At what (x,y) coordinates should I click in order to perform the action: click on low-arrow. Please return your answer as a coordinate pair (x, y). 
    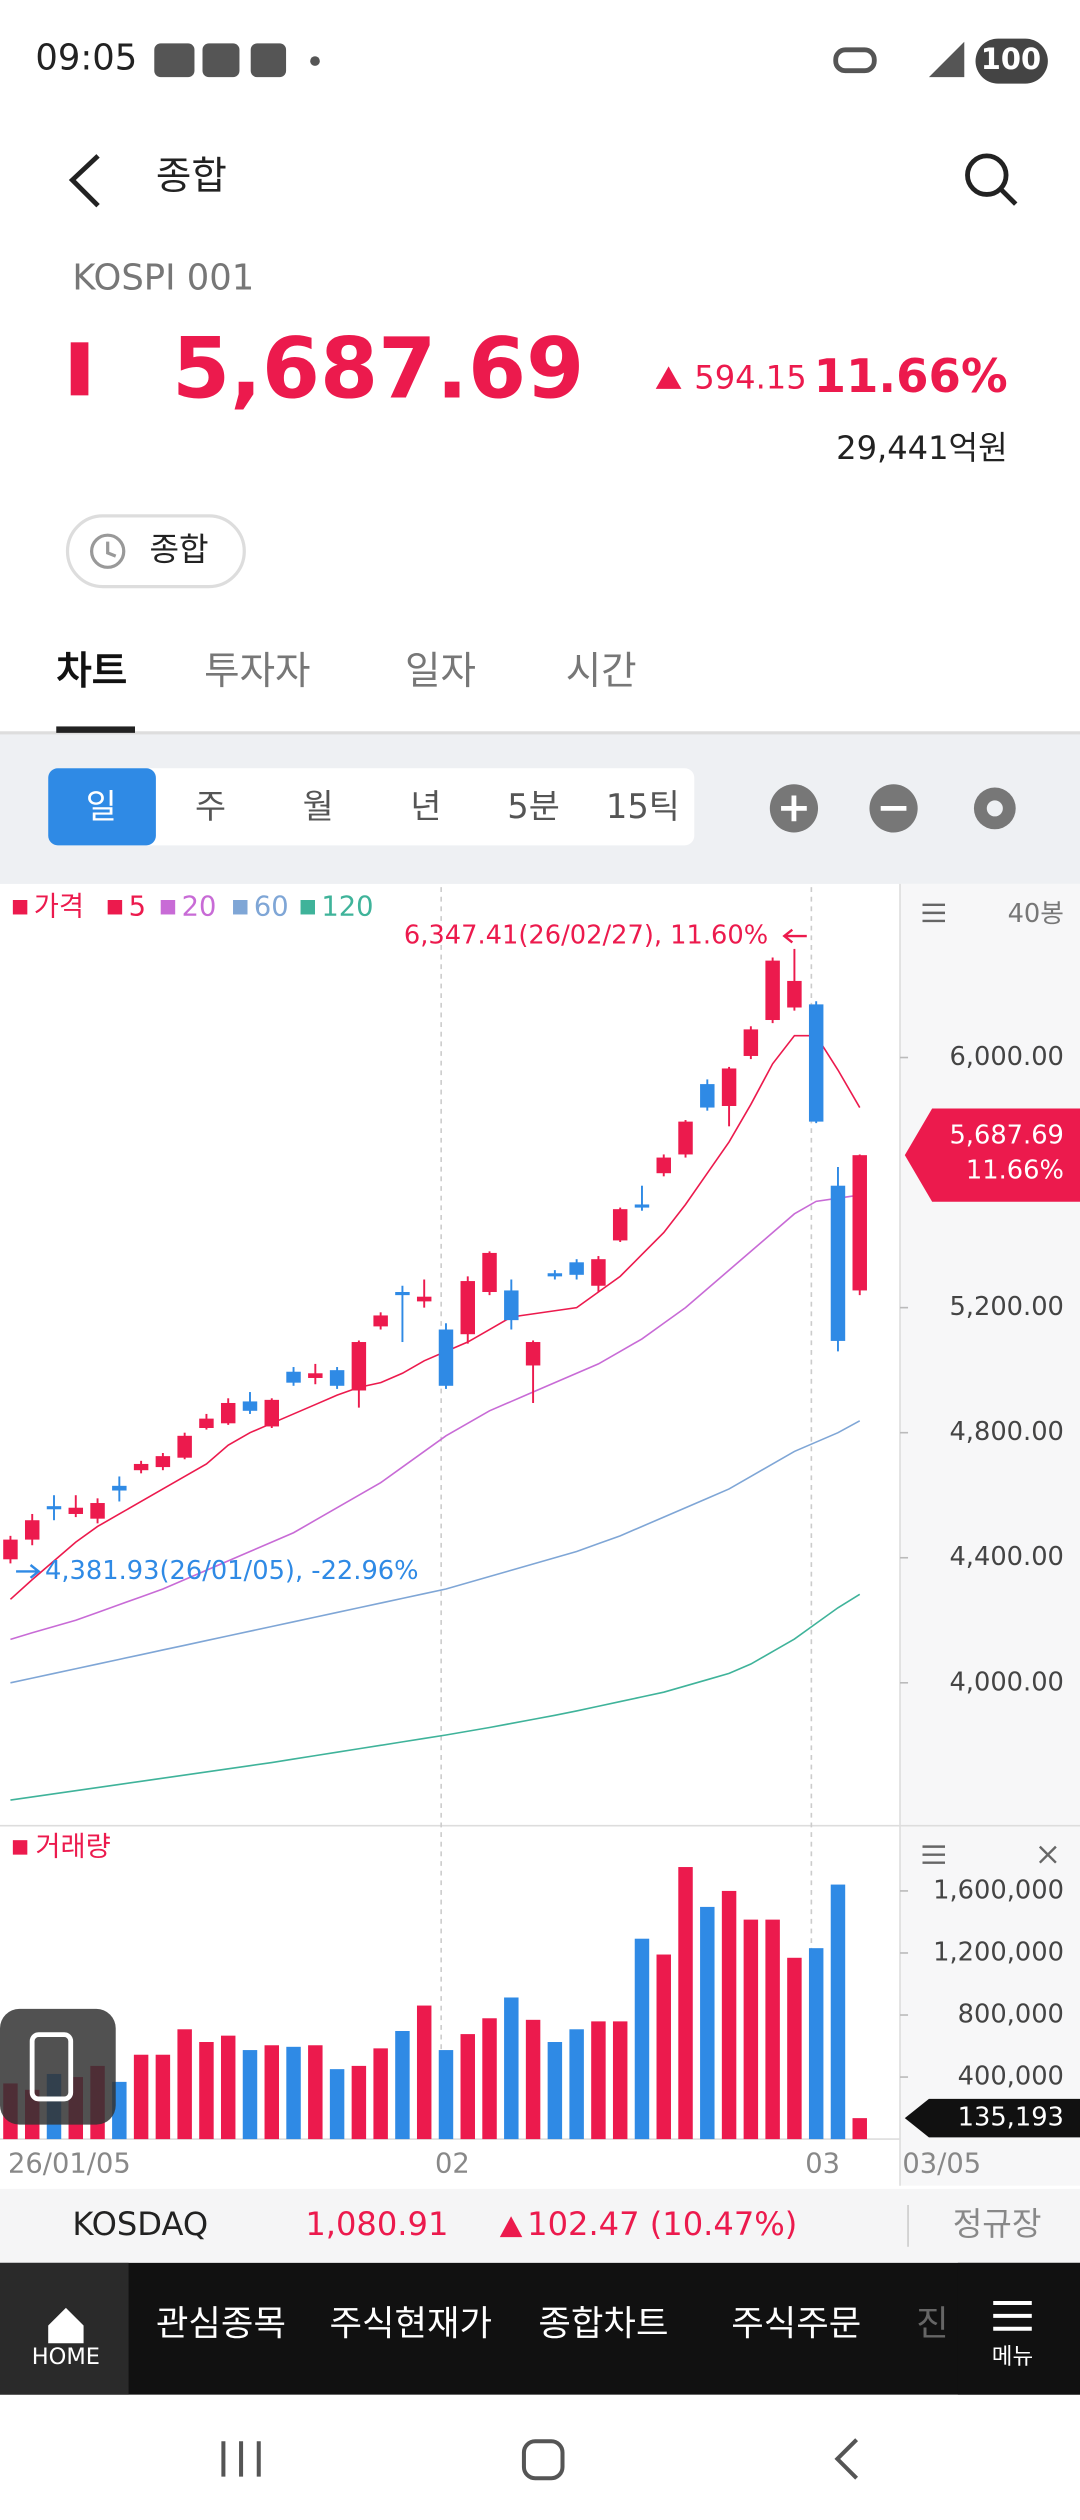
    Looking at the image, I should click on (28, 1571).